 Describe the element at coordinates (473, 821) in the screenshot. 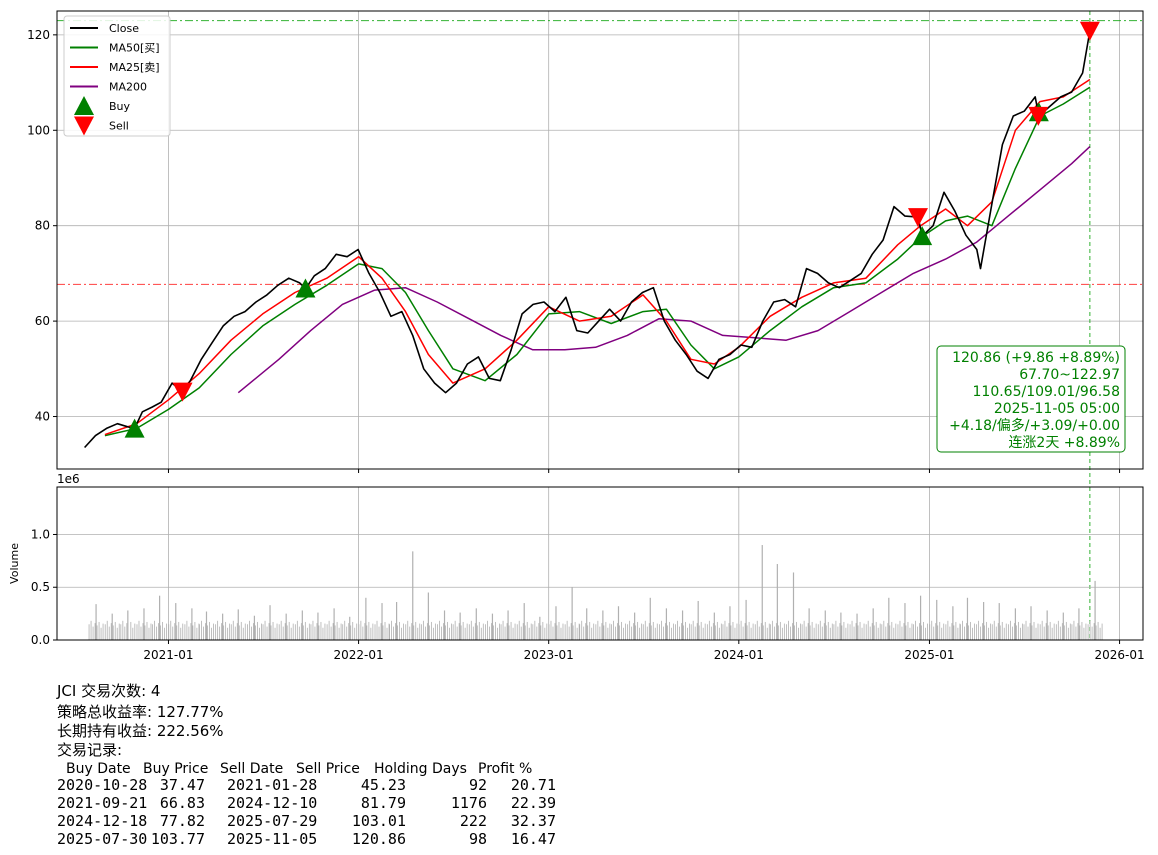

I see `table-cell: 222` at that location.